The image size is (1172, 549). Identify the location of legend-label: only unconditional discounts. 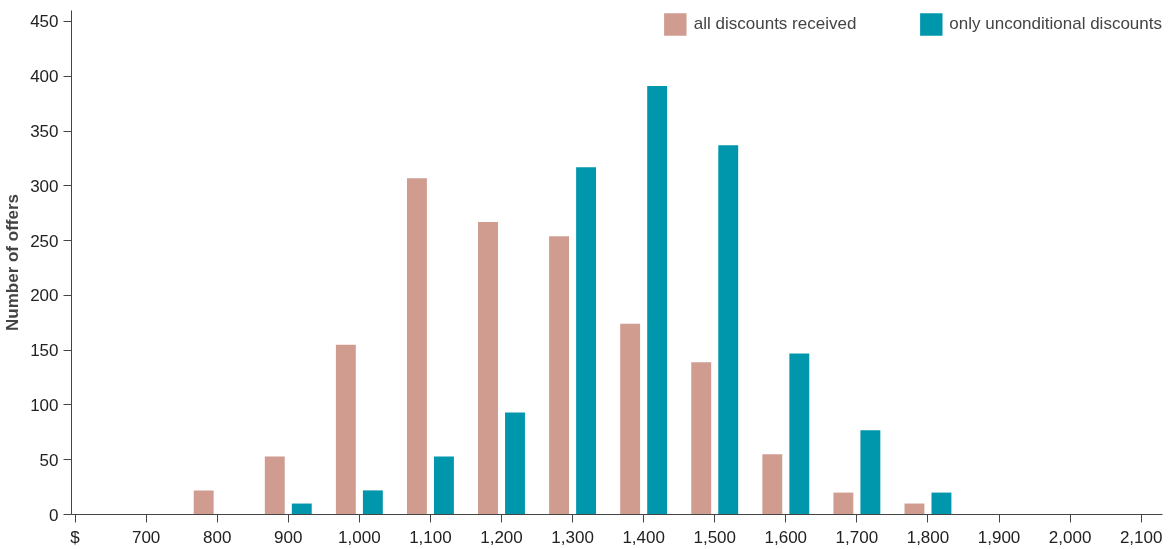
(1055, 24).